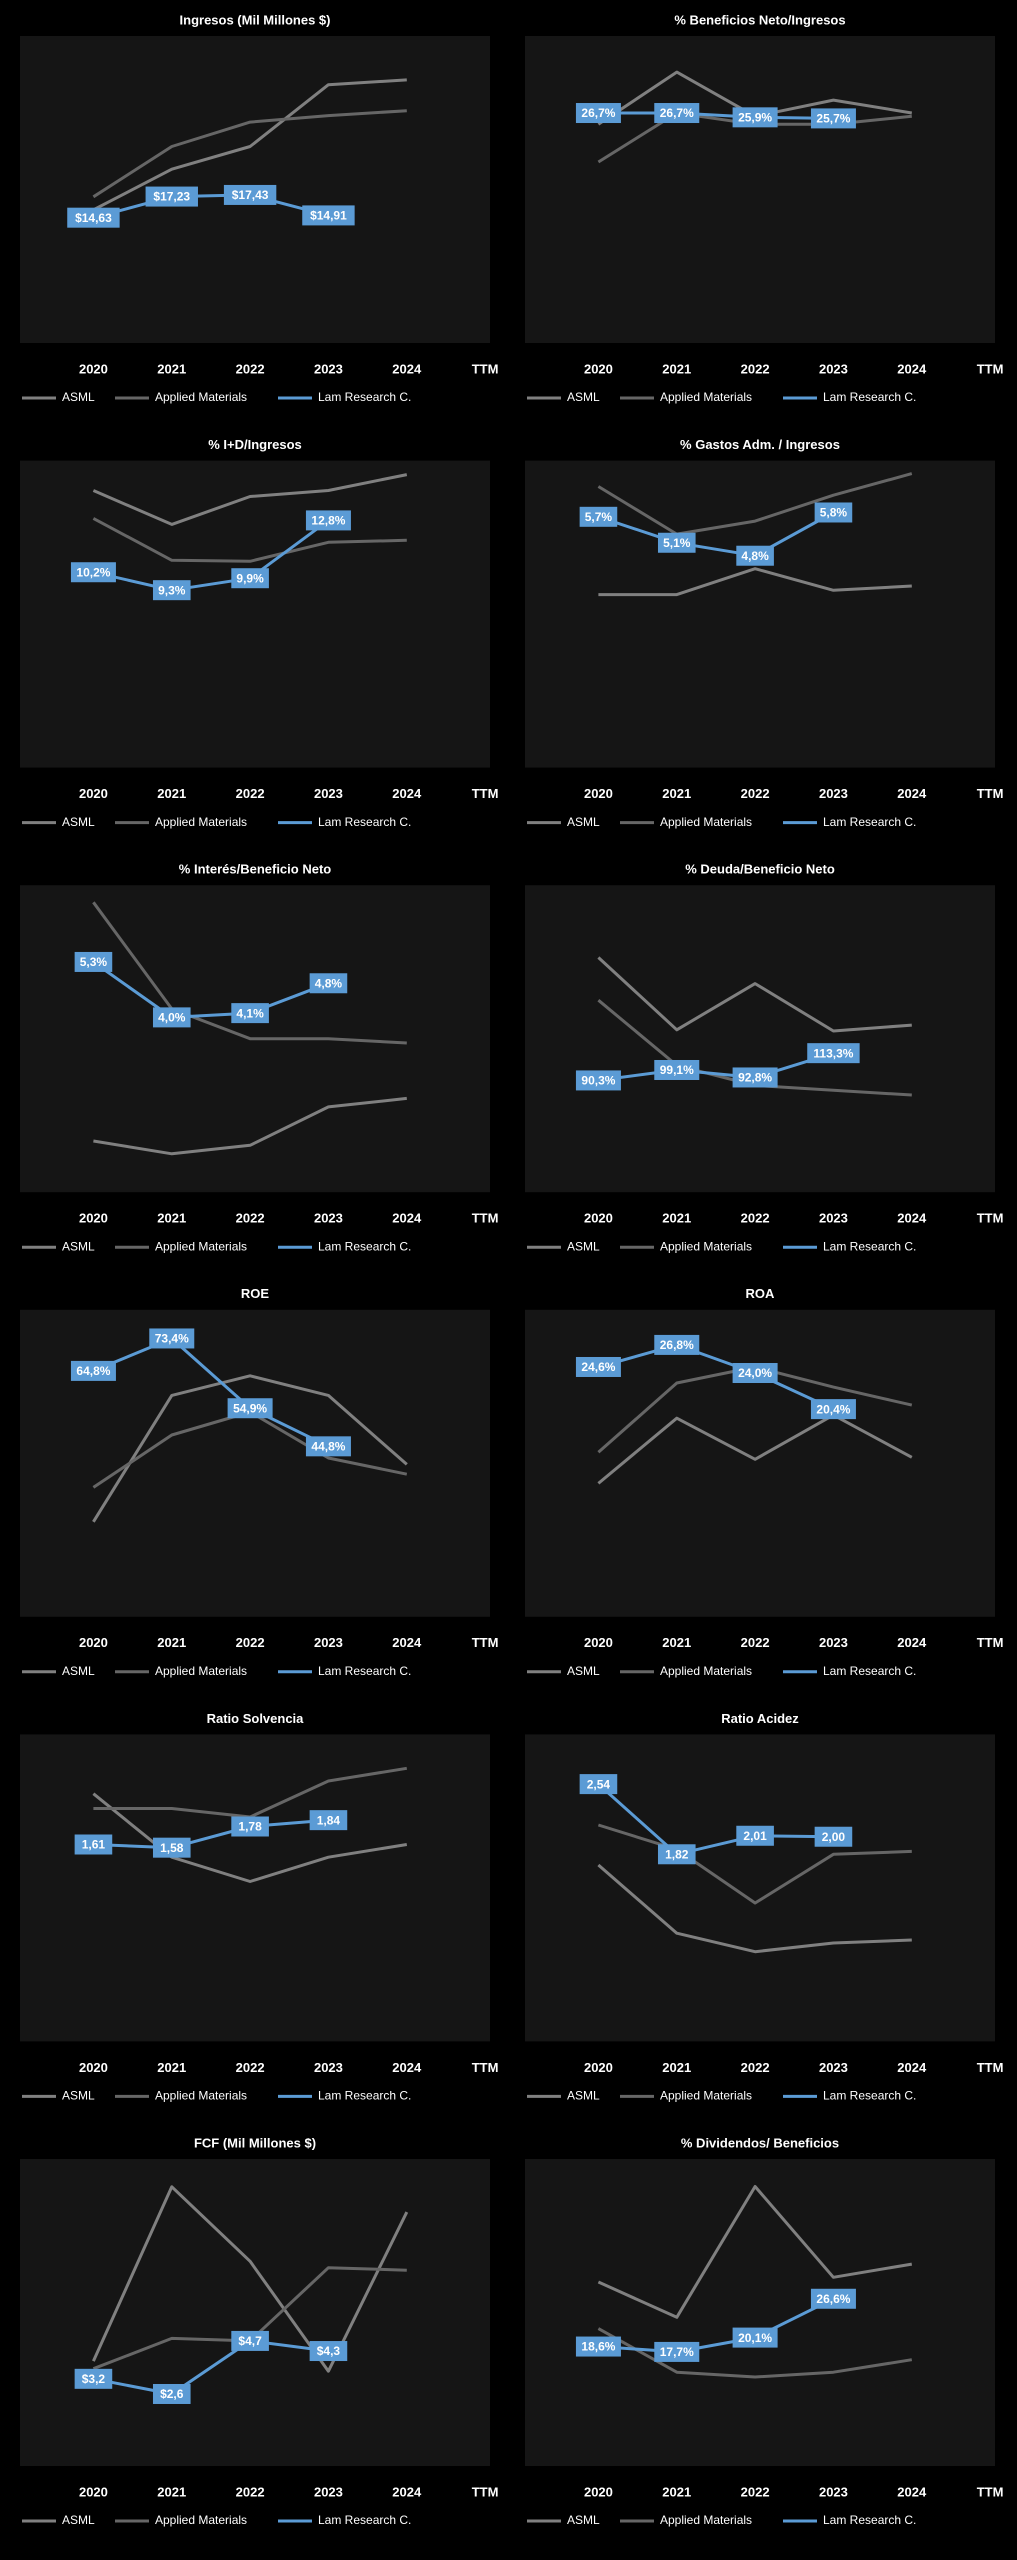  I want to click on value-label: 10,2%, so click(93, 572).